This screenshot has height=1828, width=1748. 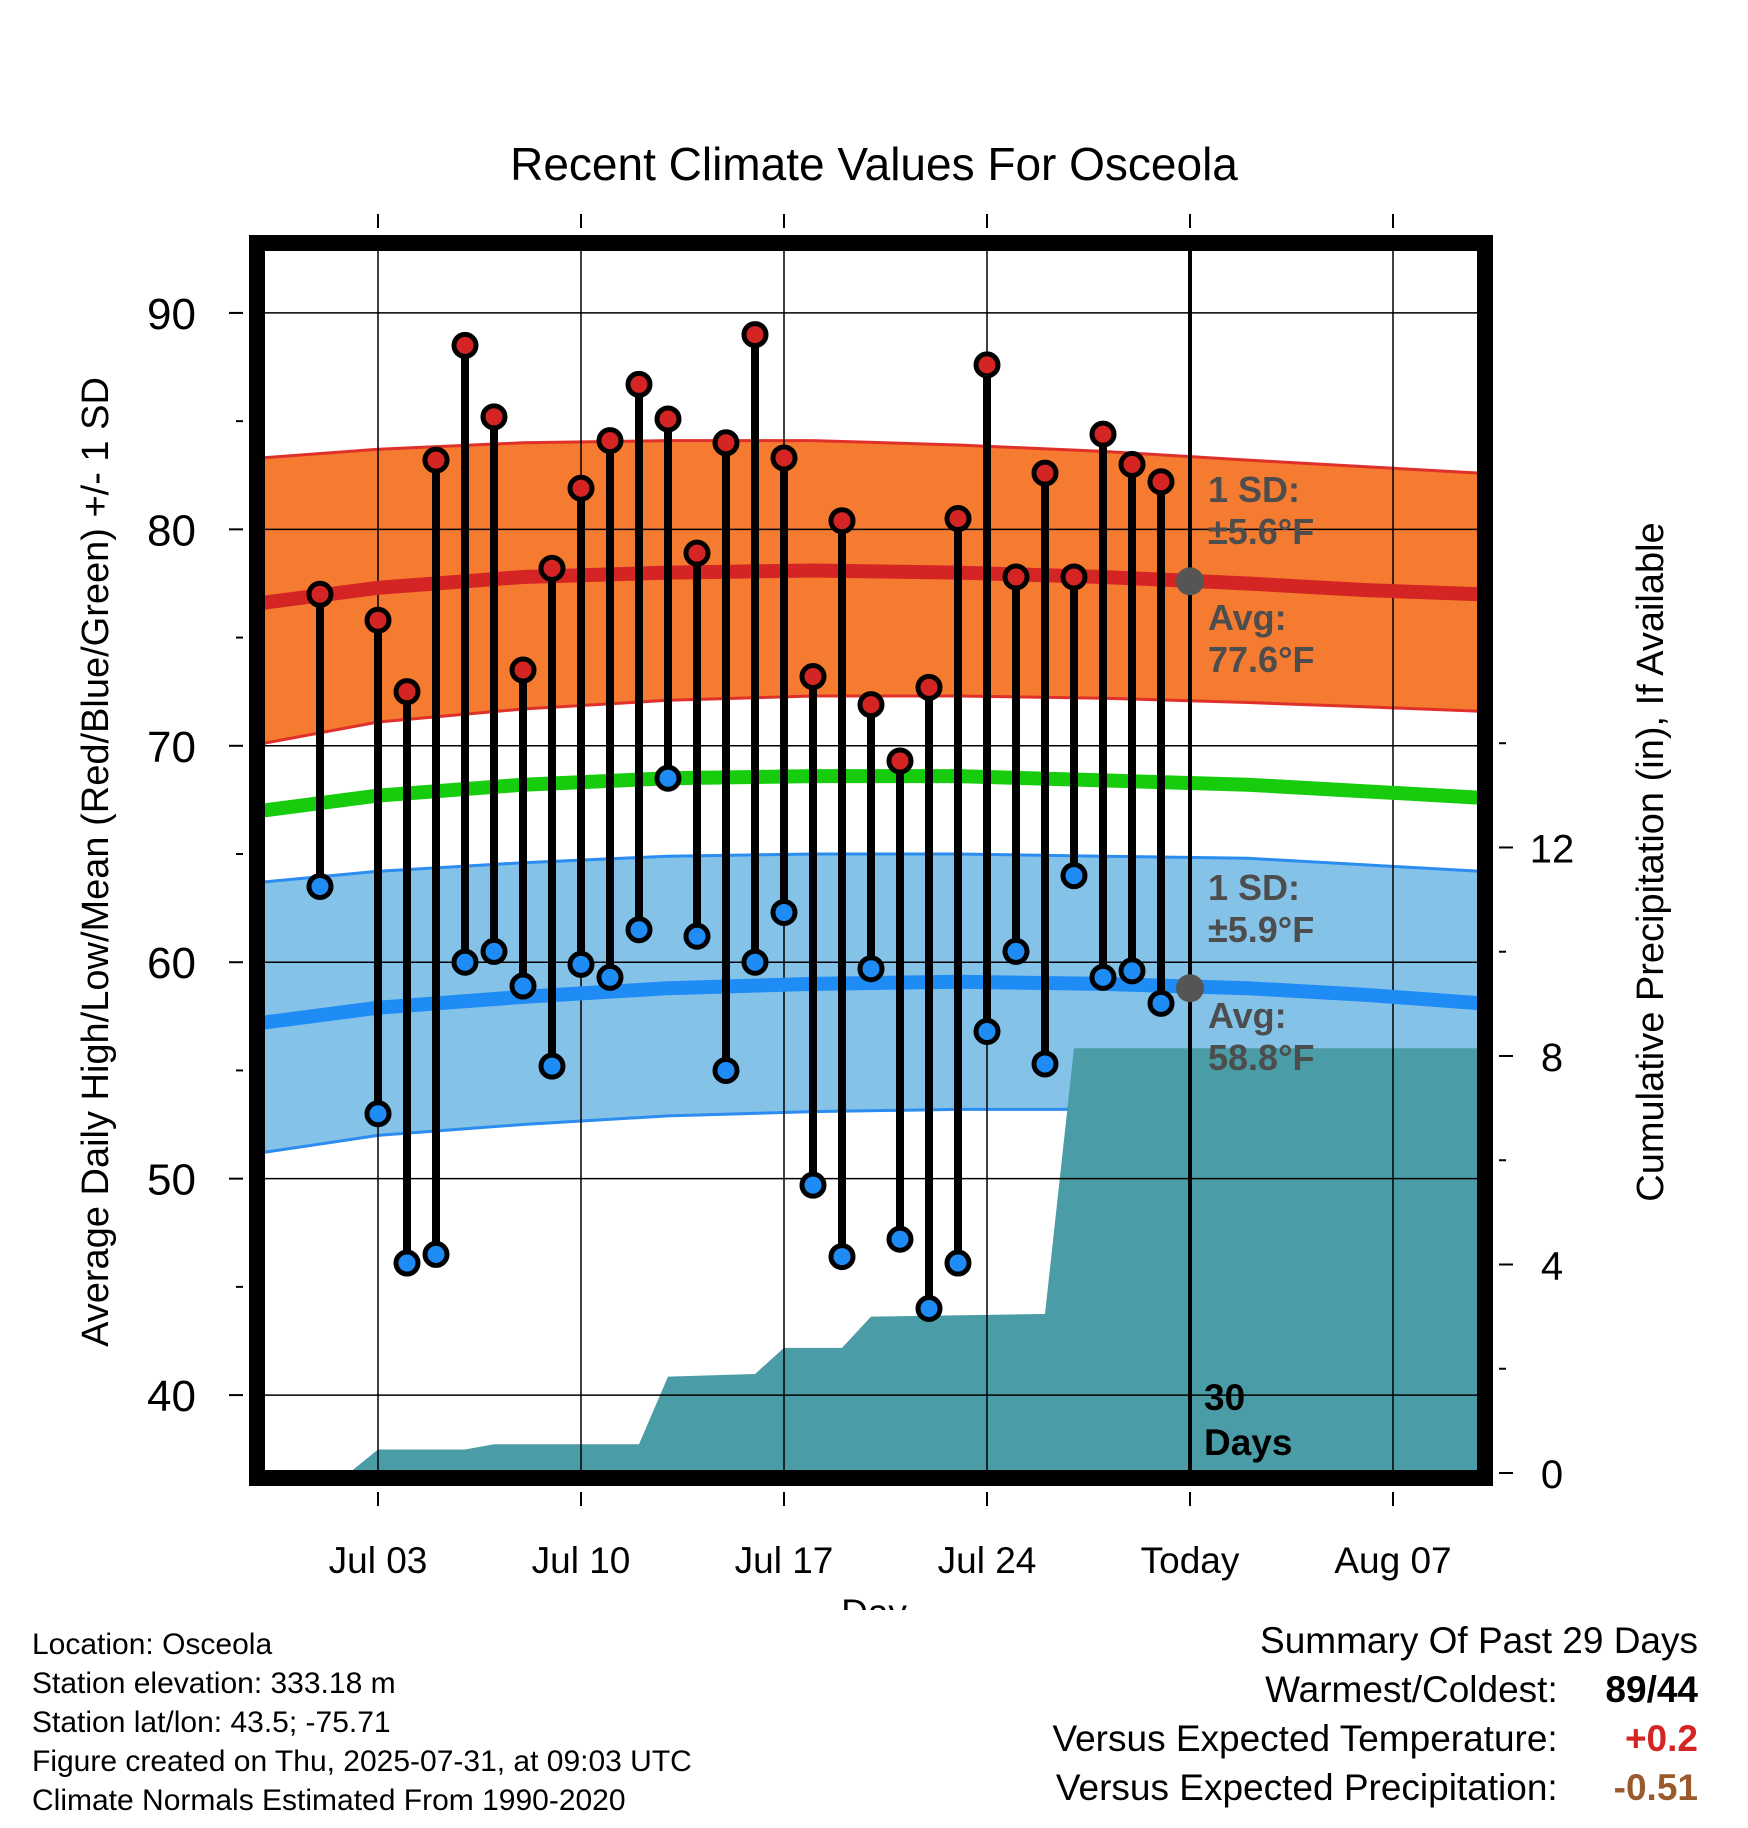 I want to click on low-sd-label: 1 SD:, so click(x=1254, y=887).